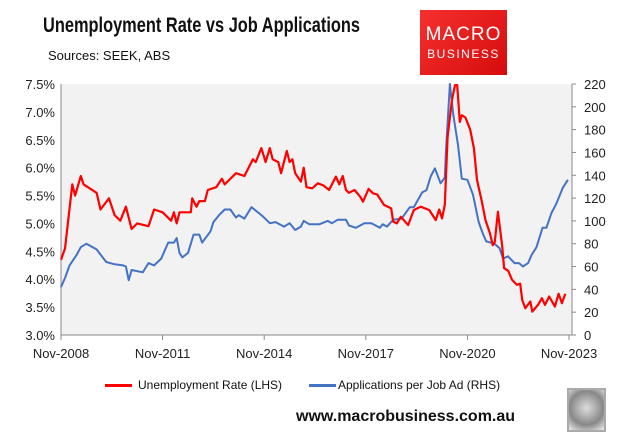 The height and width of the screenshot is (444, 619). Describe the element at coordinates (40, 84) in the screenshot. I see `y-left-tick-label: 7.5%` at that location.